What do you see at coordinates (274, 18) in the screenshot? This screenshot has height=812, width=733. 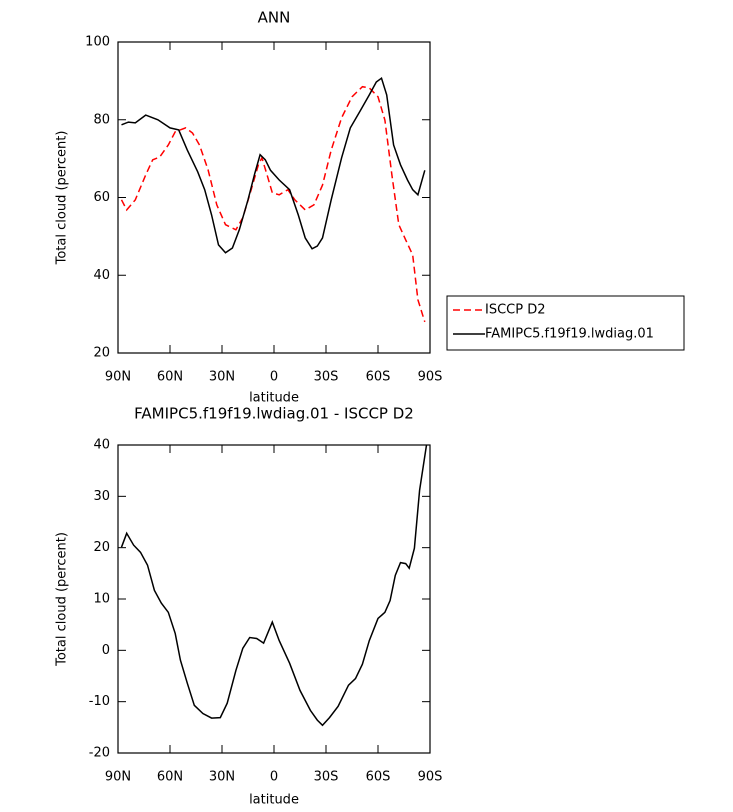 I see `chart-title: ANN` at bounding box center [274, 18].